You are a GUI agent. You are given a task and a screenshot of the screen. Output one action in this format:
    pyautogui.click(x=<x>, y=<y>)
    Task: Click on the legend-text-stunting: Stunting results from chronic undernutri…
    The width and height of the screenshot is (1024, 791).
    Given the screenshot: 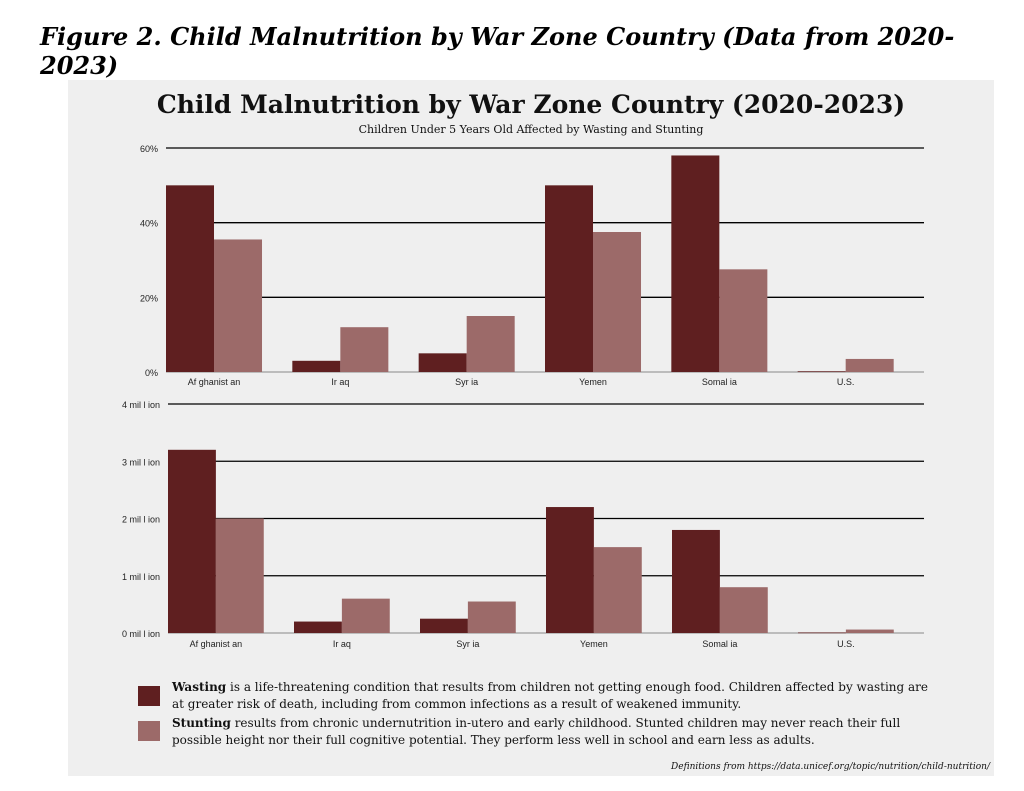 What is the action you would take?
    pyautogui.click(x=557, y=732)
    